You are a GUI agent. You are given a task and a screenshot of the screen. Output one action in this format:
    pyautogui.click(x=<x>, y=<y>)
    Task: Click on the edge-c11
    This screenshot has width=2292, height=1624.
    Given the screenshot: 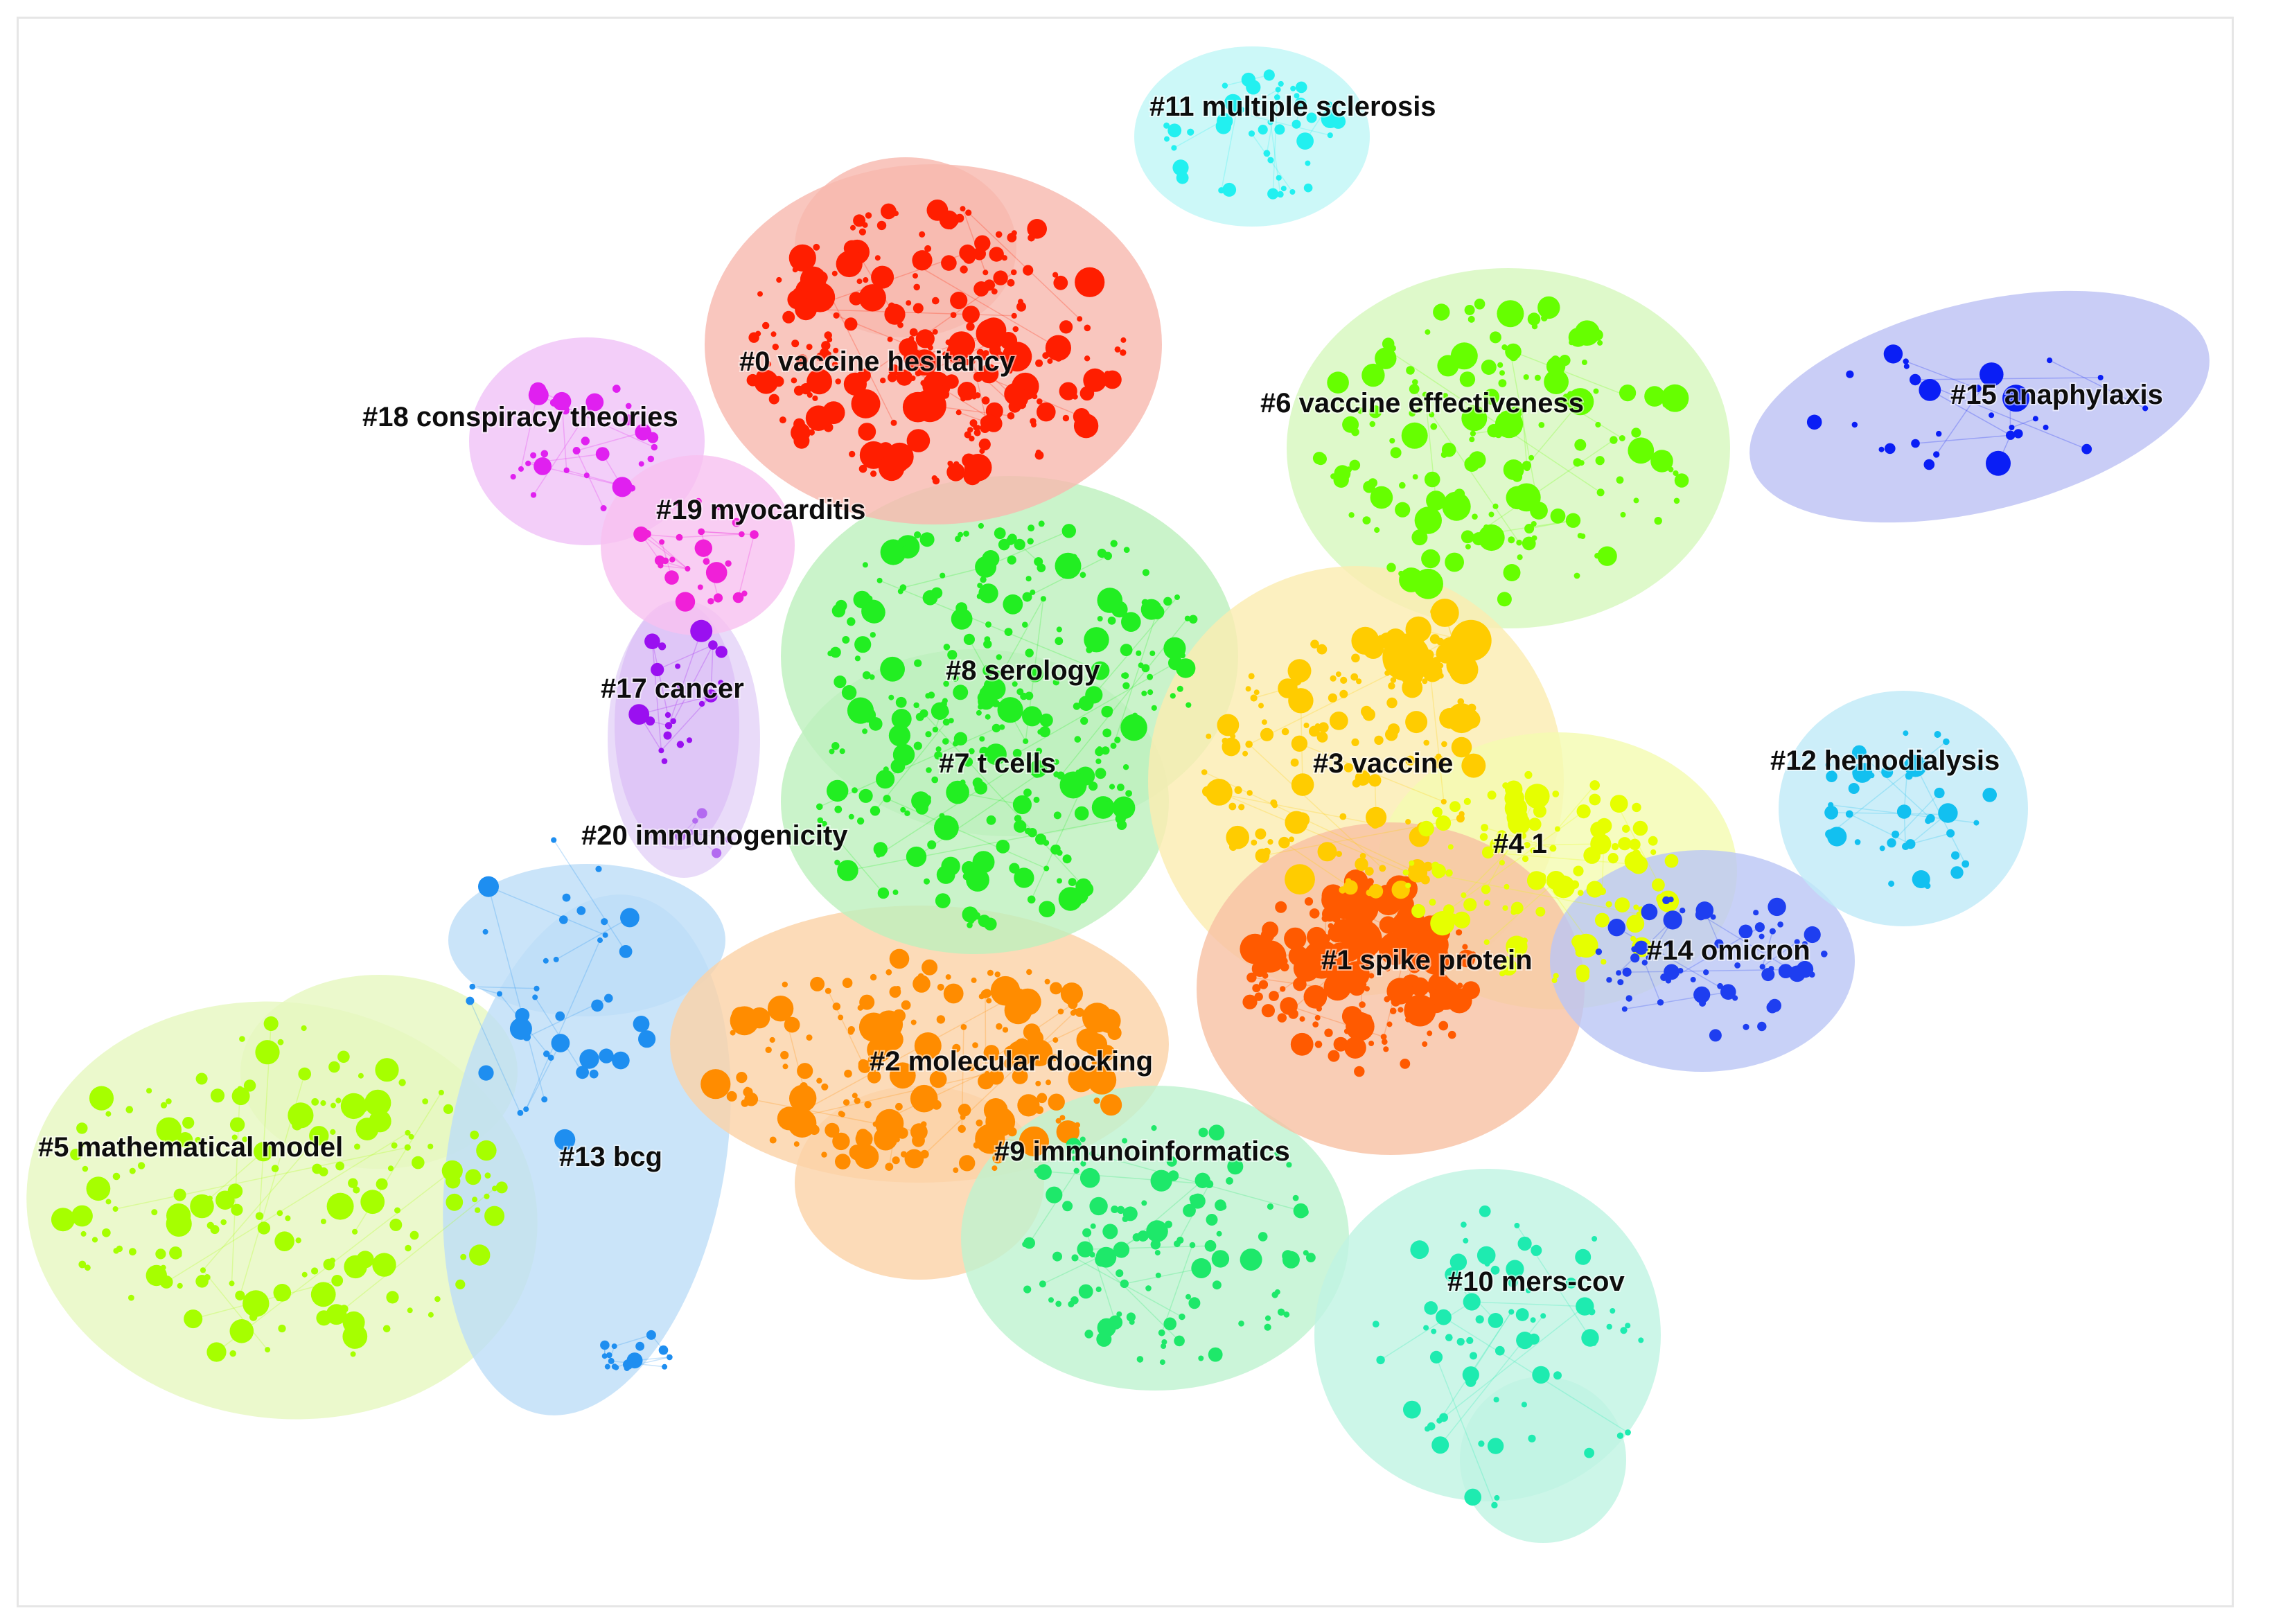 What is the action you would take?
    pyautogui.click(x=1275, y=145)
    